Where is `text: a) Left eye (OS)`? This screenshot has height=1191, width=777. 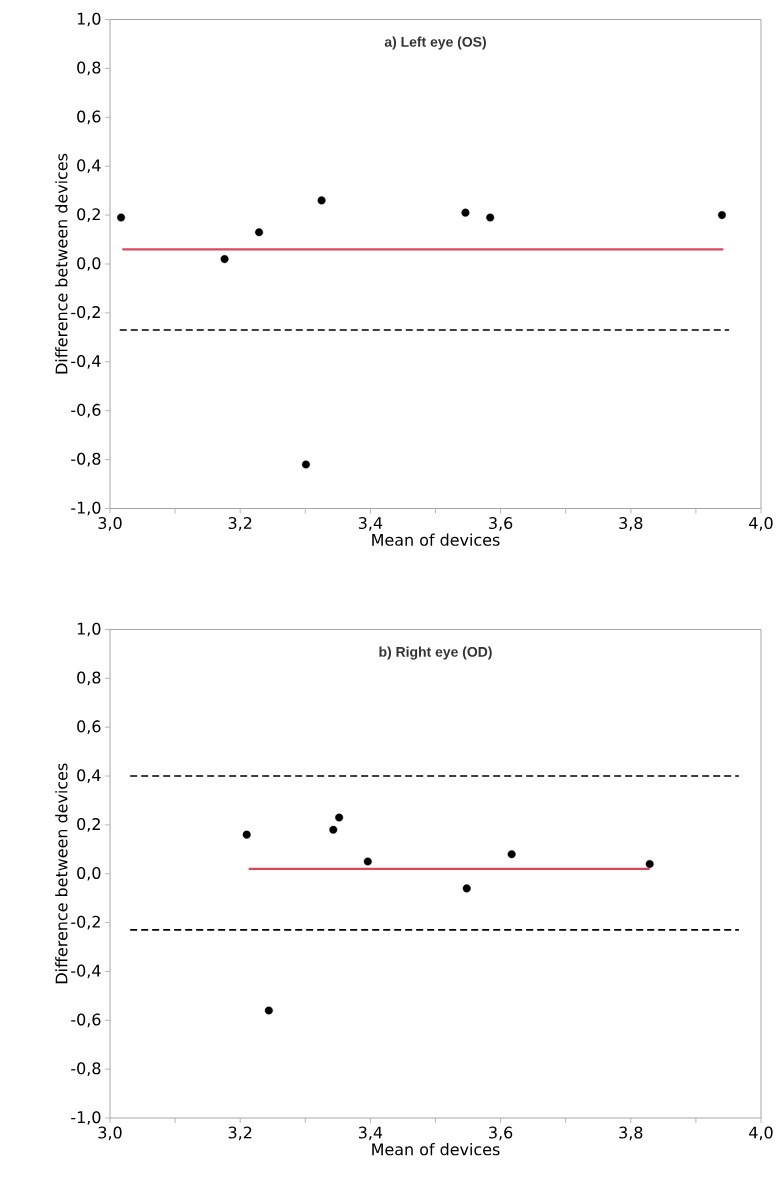
text: a) Left eye (OS) is located at coordinates (435, 43).